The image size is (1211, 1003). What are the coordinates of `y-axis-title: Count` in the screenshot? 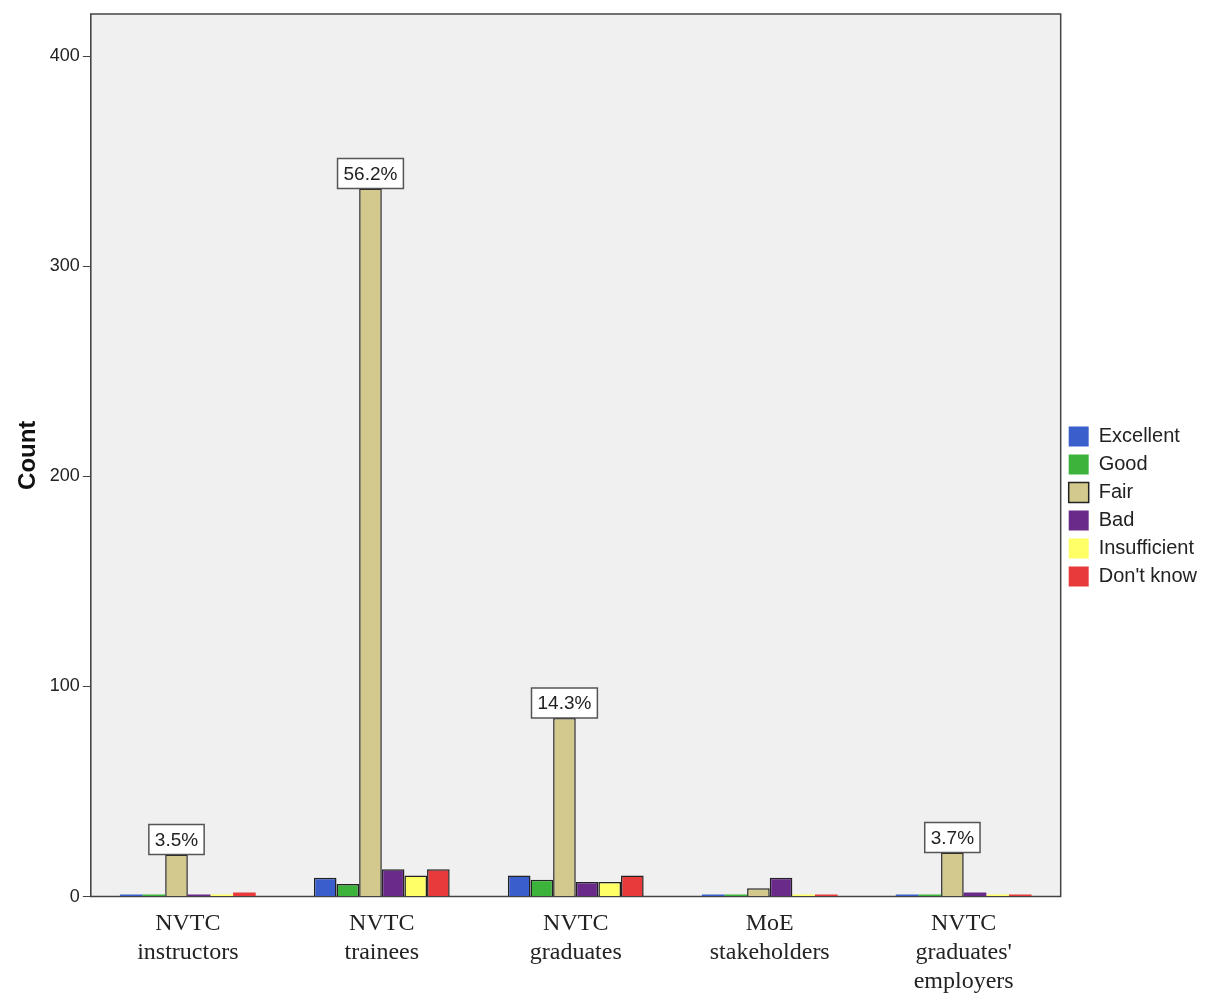 It's located at (27, 455).